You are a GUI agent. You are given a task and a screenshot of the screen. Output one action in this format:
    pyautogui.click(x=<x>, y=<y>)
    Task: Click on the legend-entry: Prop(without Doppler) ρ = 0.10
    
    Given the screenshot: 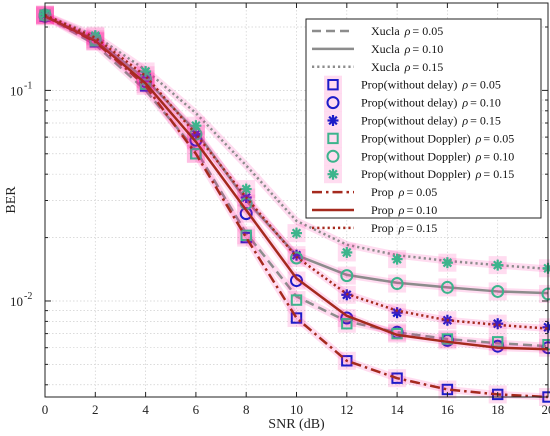 What is the action you would take?
    pyautogui.click(x=419, y=156)
    